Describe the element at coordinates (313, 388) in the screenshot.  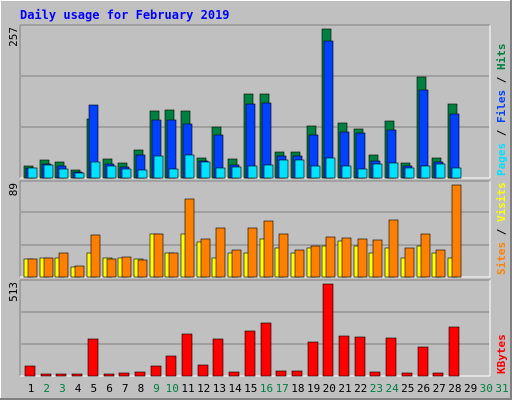
I see `x-tick-label: 19` at that location.